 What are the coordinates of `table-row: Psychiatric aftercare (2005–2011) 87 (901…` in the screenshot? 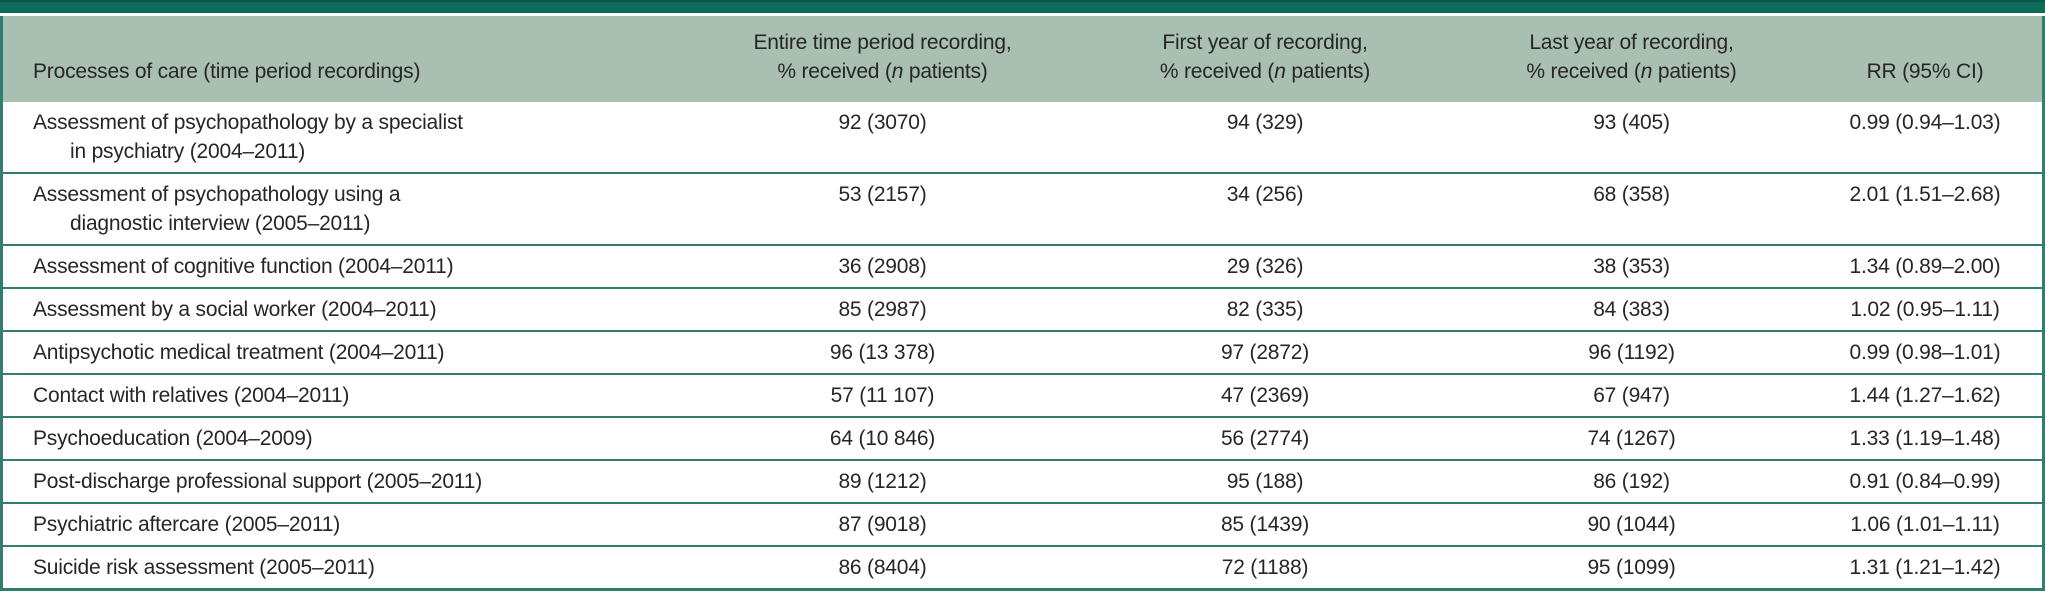 It's located at (1022, 524).